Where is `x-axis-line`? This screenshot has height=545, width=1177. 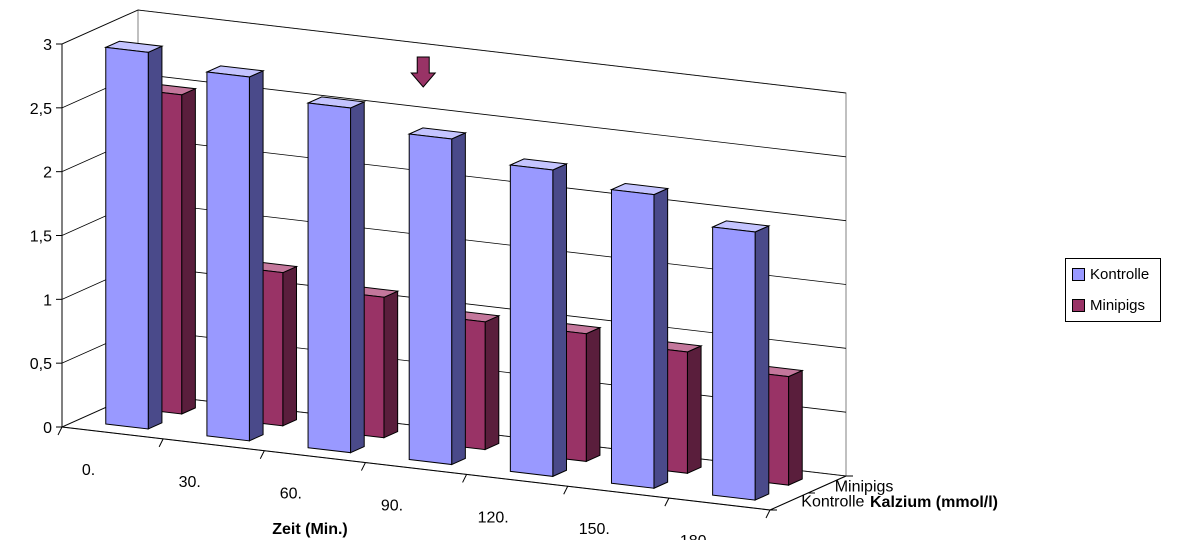 x-axis-line is located at coordinates (416, 468).